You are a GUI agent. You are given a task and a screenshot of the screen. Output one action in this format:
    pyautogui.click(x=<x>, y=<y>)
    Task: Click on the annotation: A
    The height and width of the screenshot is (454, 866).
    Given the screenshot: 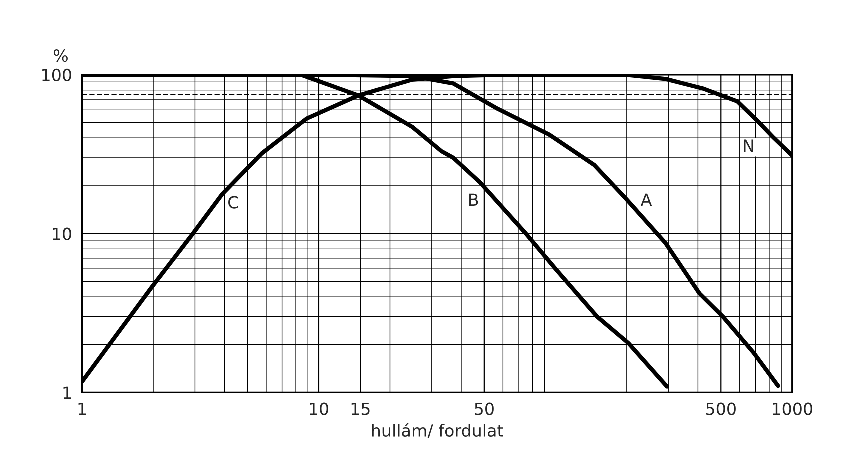 What is the action you would take?
    pyautogui.click(x=646, y=200)
    